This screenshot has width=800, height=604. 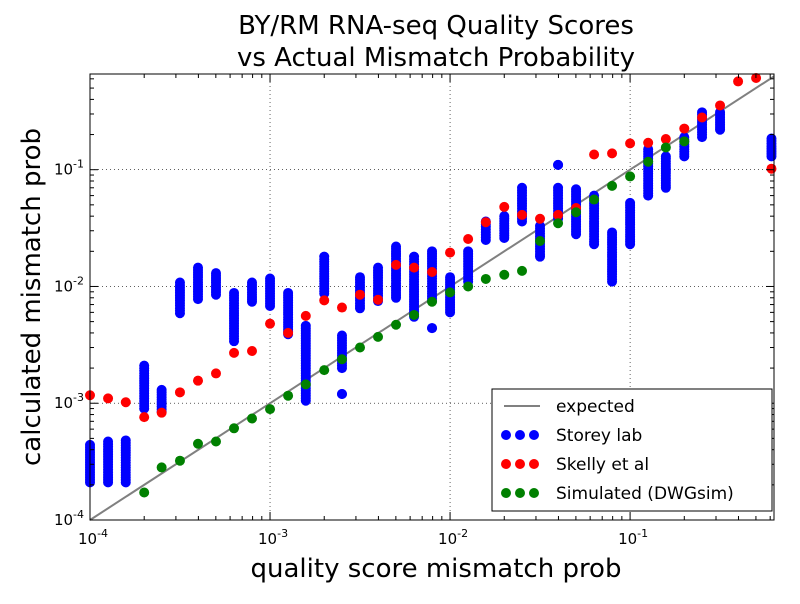 What do you see at coordinates (32, 297) in the screenshot?
I see `y-axis-label: calculated mismatch prob` at bounding box center [32, 297].